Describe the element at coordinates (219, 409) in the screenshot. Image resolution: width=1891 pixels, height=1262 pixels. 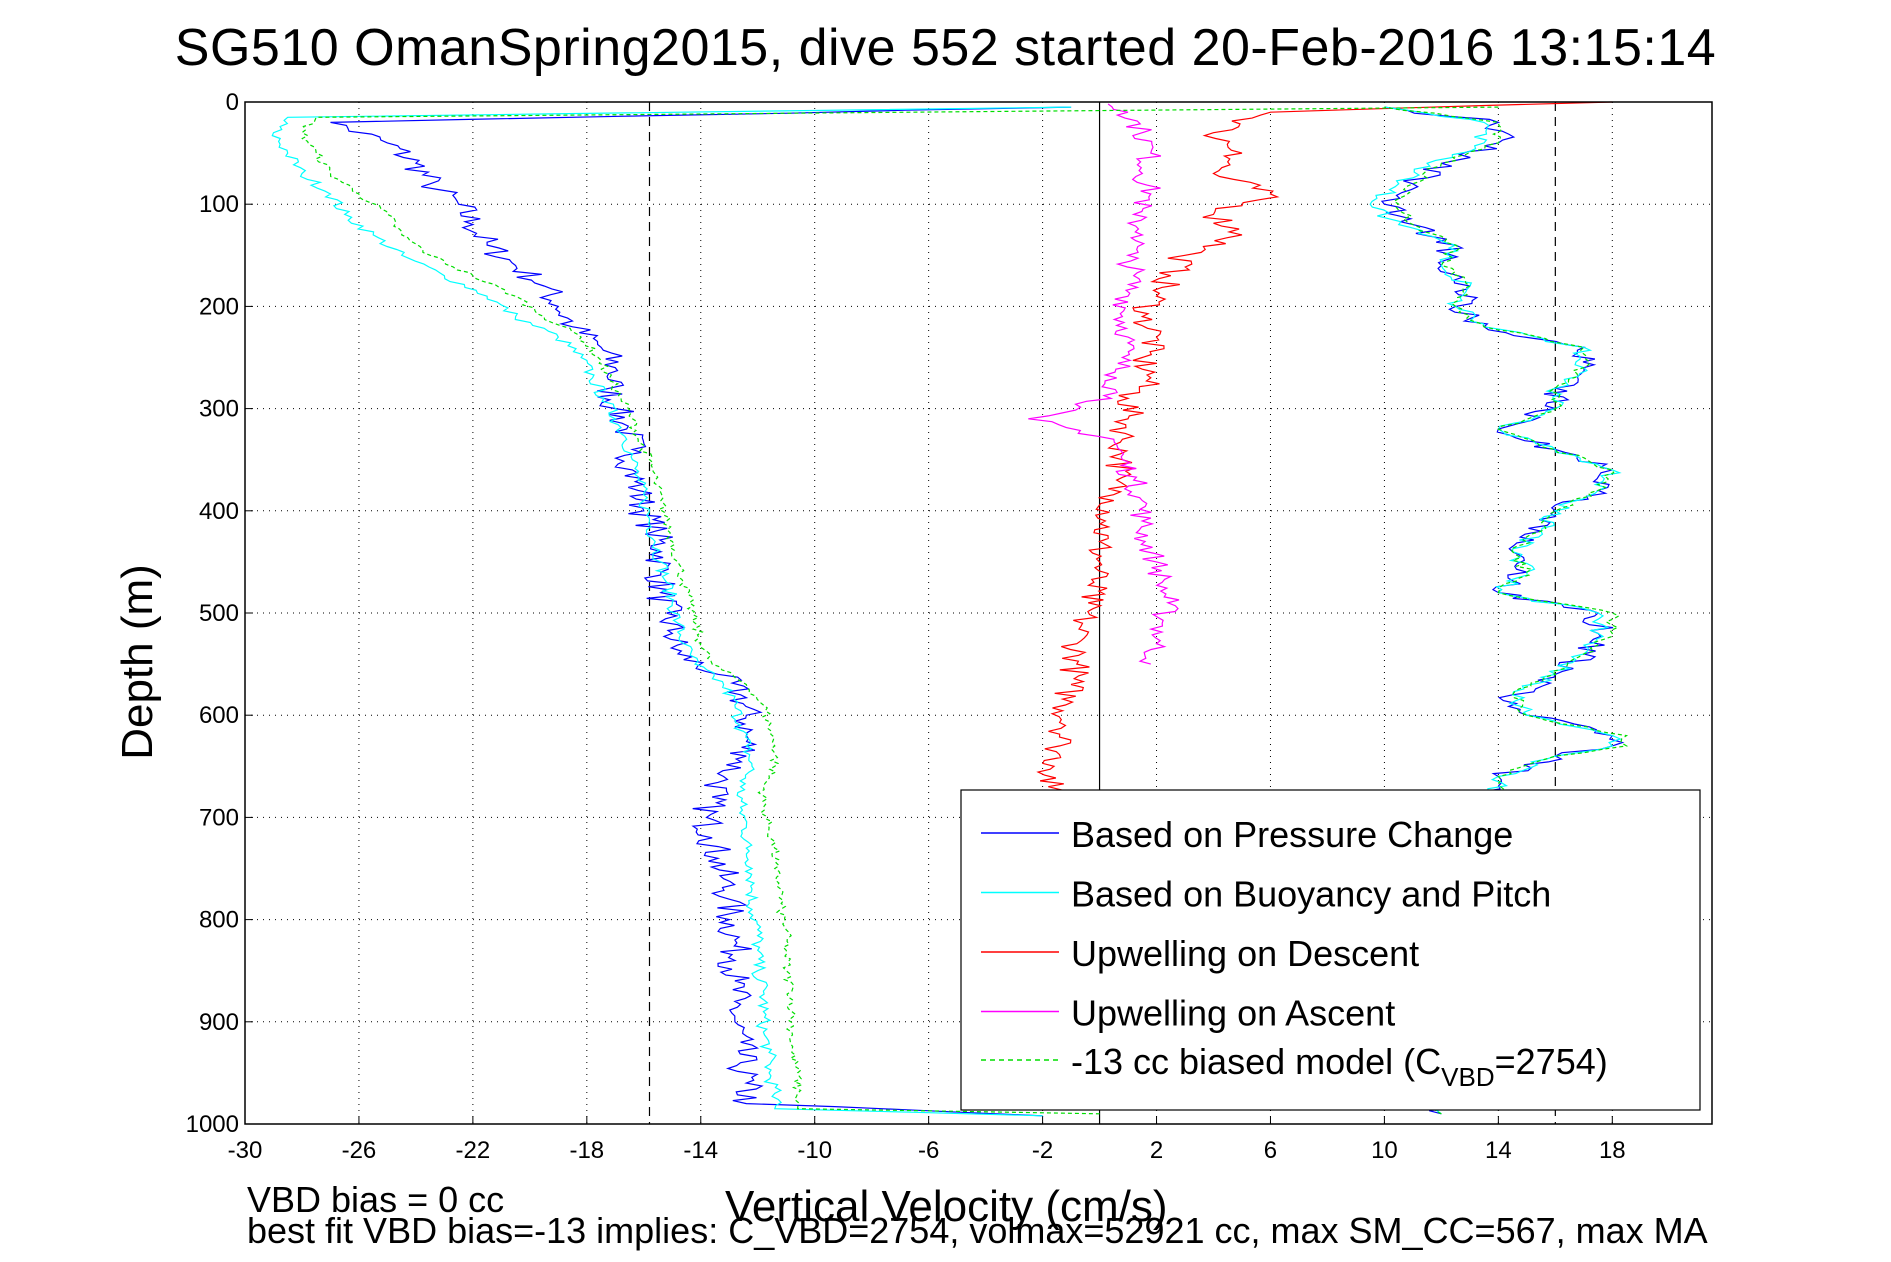
I see `y-tick-label: 300` at that location.